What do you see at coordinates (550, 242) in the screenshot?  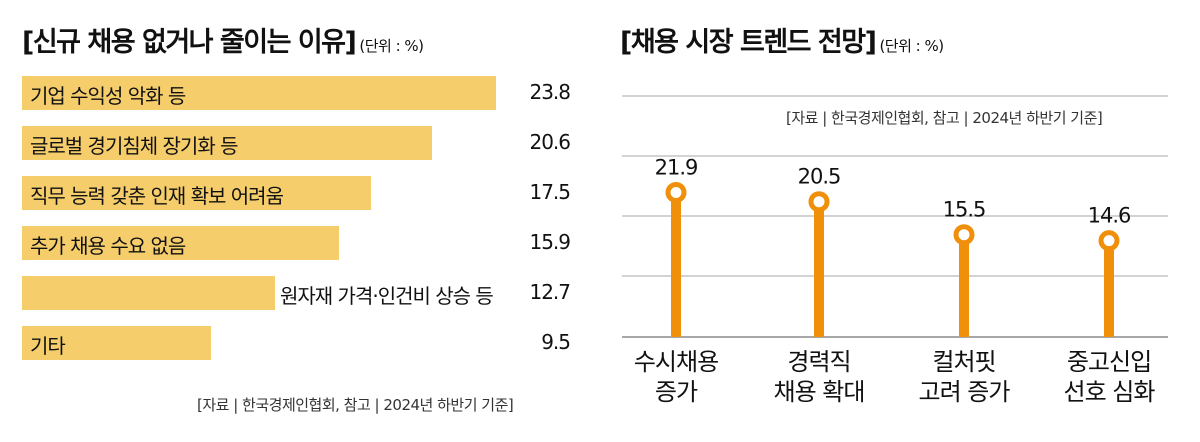 I see `bar-value-label: 15.9` at bounding box center [550, 242].